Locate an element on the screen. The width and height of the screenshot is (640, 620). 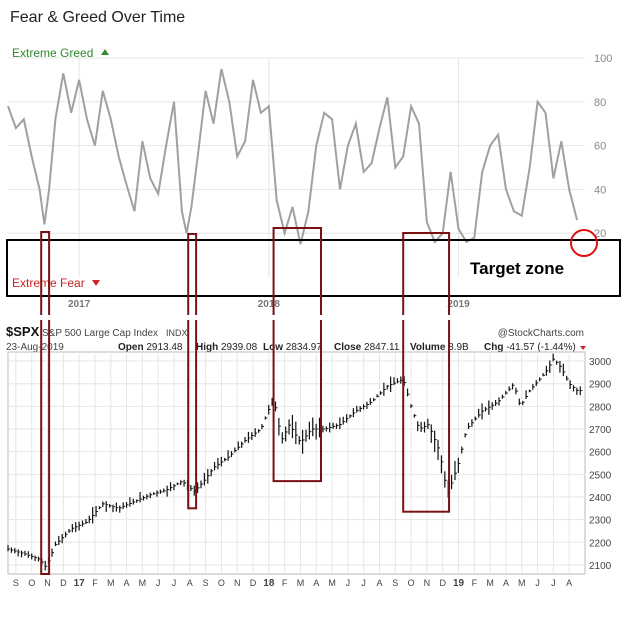
spx-source: @StockCharts.com is located at coordinates (541, 333).